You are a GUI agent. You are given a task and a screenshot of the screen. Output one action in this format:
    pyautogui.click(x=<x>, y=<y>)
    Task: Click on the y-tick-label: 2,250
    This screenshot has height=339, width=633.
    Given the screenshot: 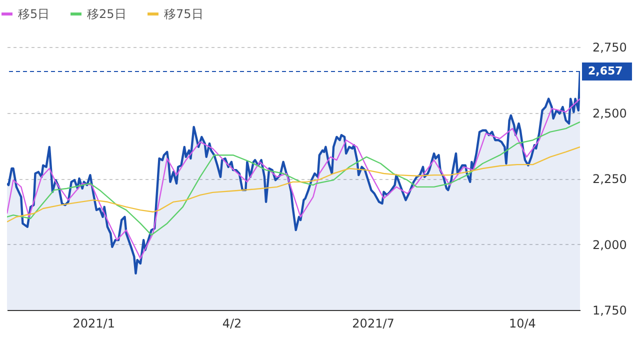 What is the action you would take?
    pyautogui.click(x=609, y=179)
    